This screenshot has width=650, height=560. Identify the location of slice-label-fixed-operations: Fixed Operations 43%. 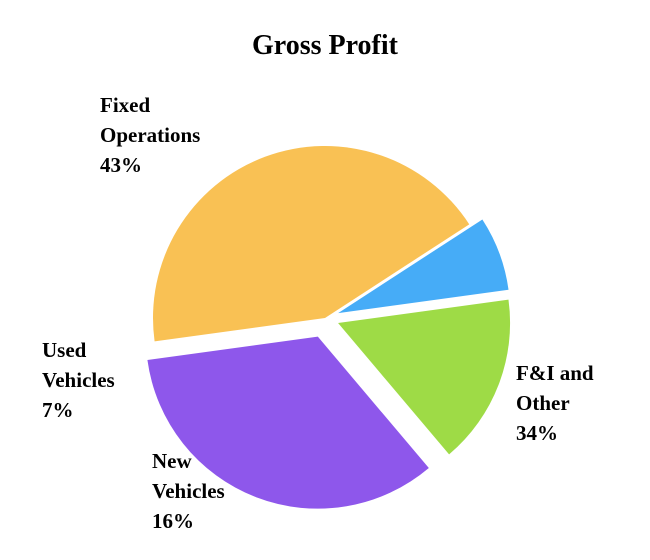
(150, 135).